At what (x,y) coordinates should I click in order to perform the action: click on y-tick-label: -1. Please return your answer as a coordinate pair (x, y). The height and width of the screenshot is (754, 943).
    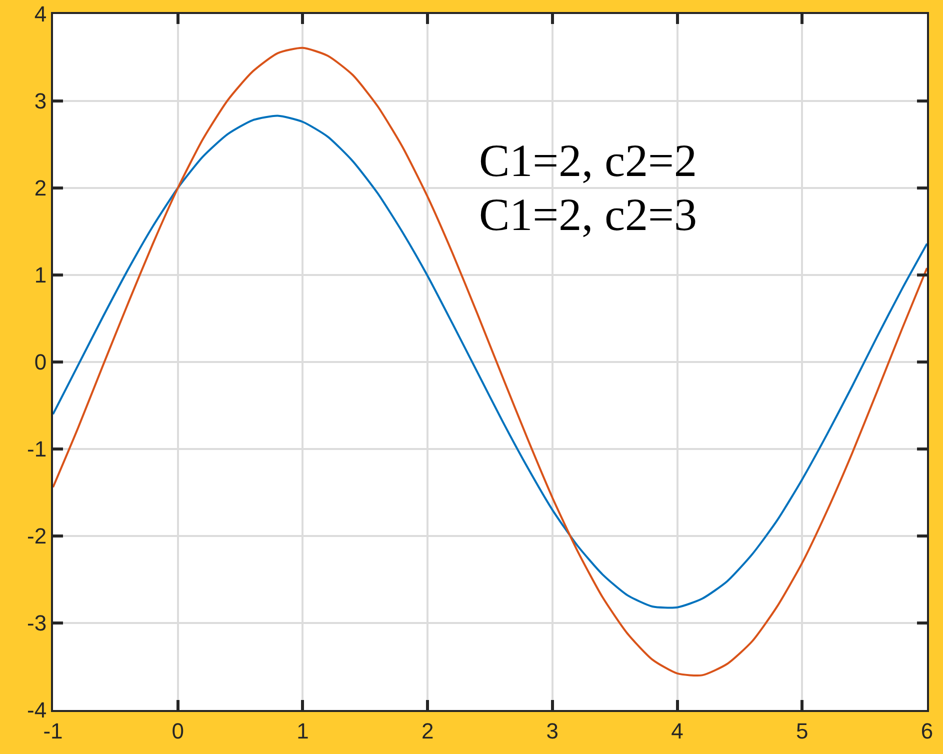
    Looking at the image, I should click on (37, 449).